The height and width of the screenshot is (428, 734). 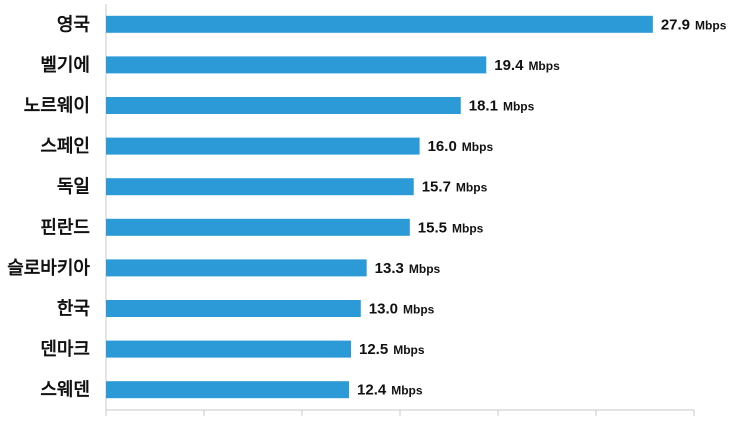 What do you see at coordinates (451, 227) in the screenshot?
I see `value-label: 15.5 Mbps` at bounding box center [451, 227].